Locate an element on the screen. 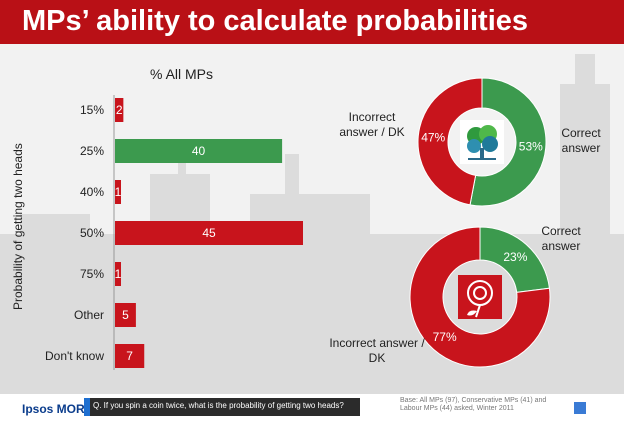 The image size is (624, 424). y-axis-title: Probability of getting two heads is located at coordinates (18, 226).